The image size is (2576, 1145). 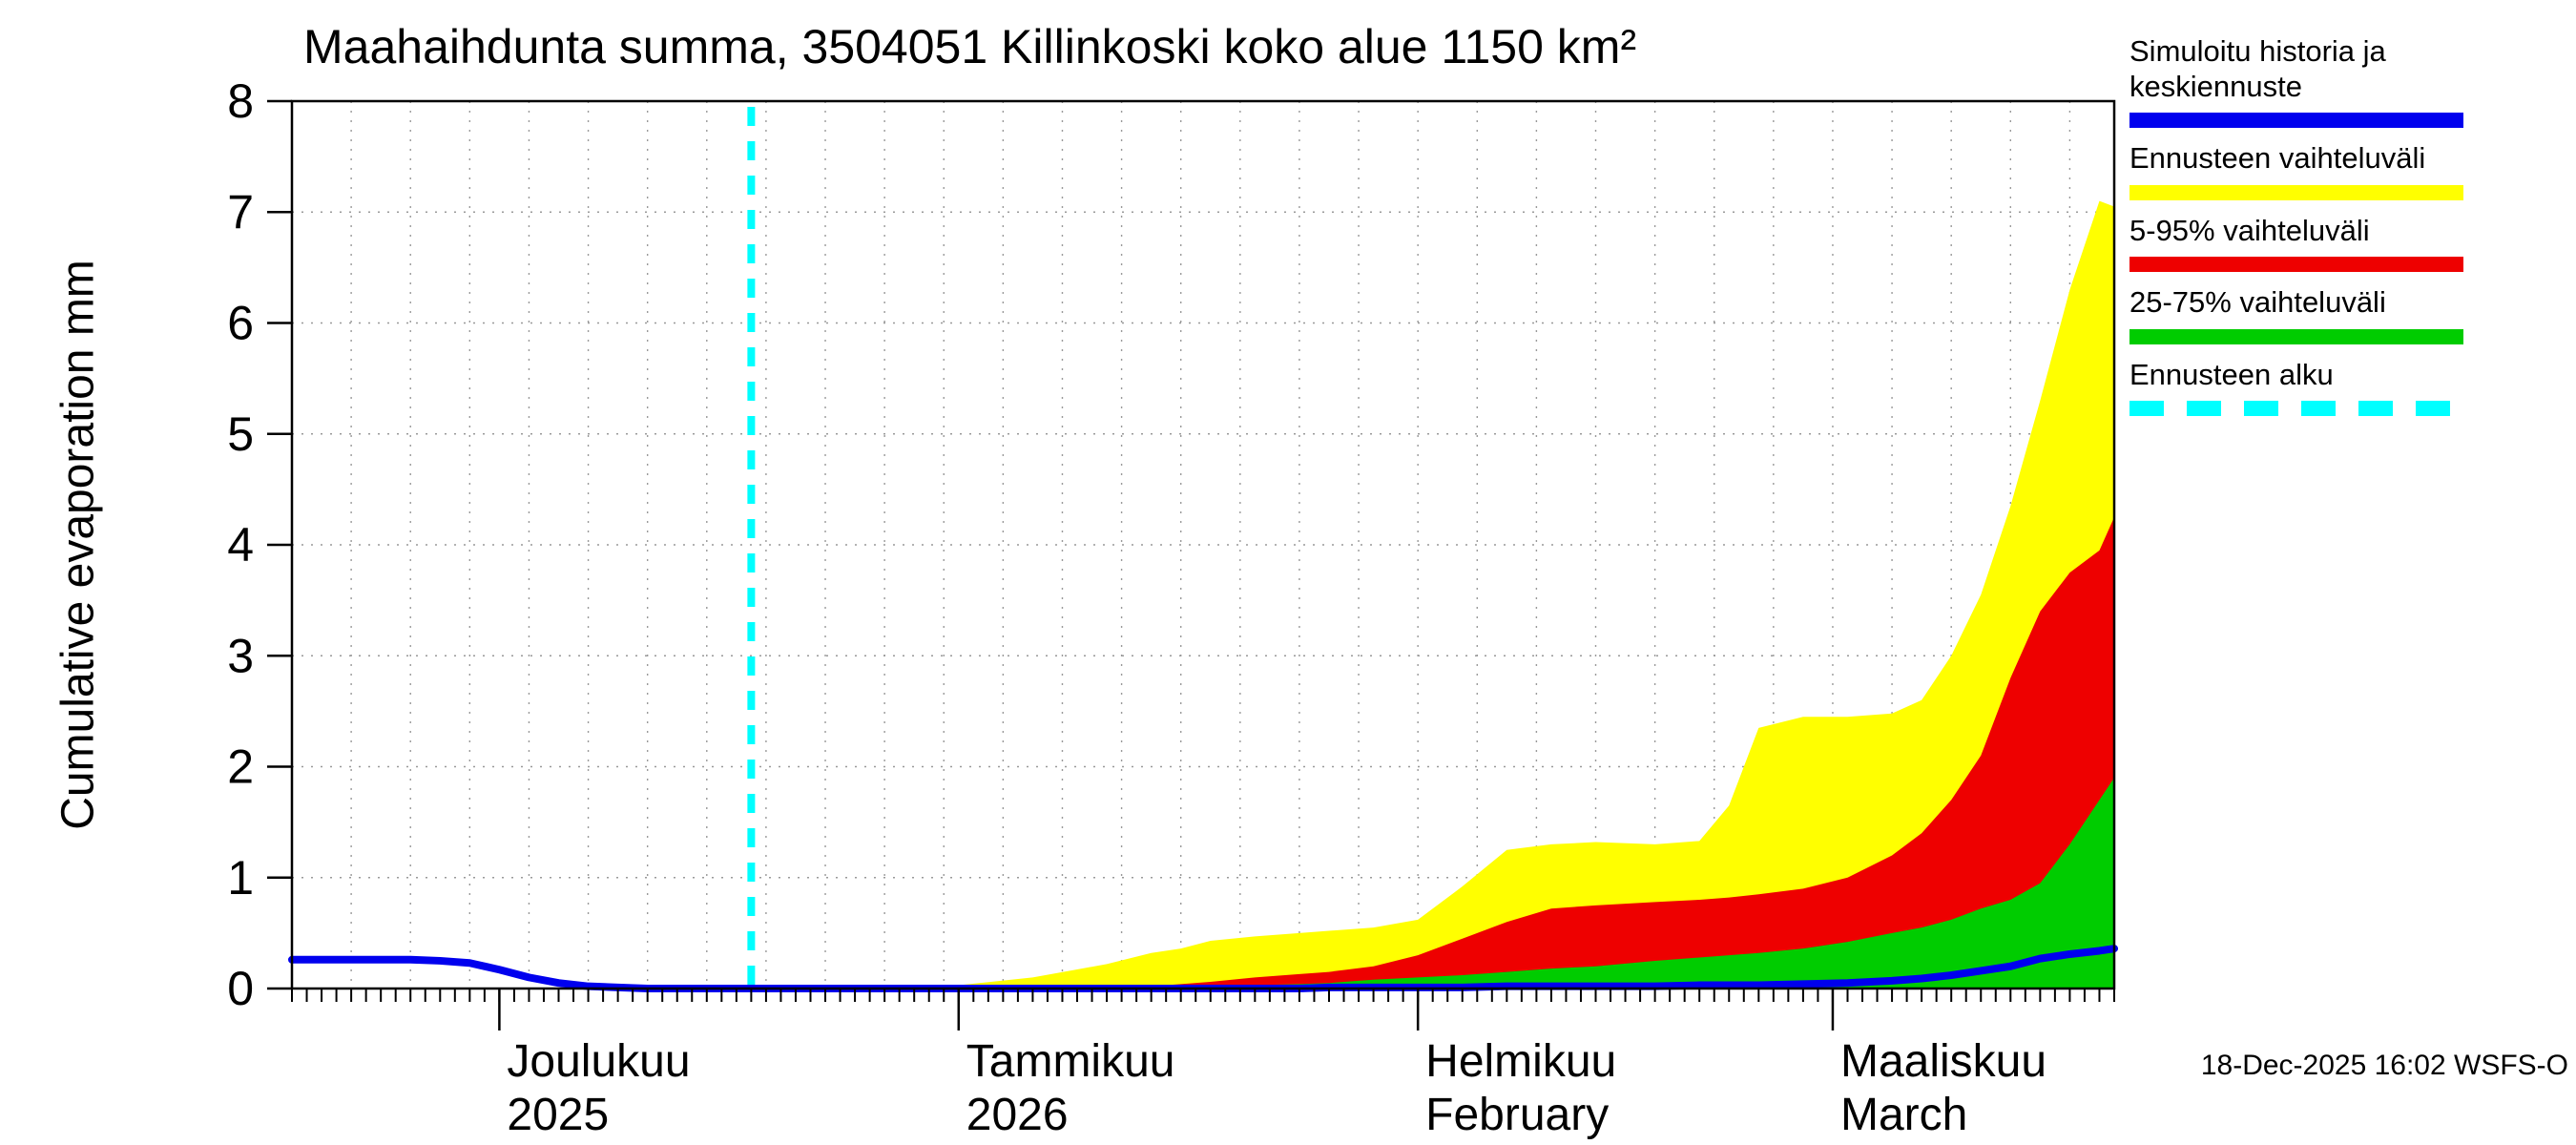 I want to click on legend-item-forecast-range: Ennusteen vaihteluväli, so click(x=2296, y=171).